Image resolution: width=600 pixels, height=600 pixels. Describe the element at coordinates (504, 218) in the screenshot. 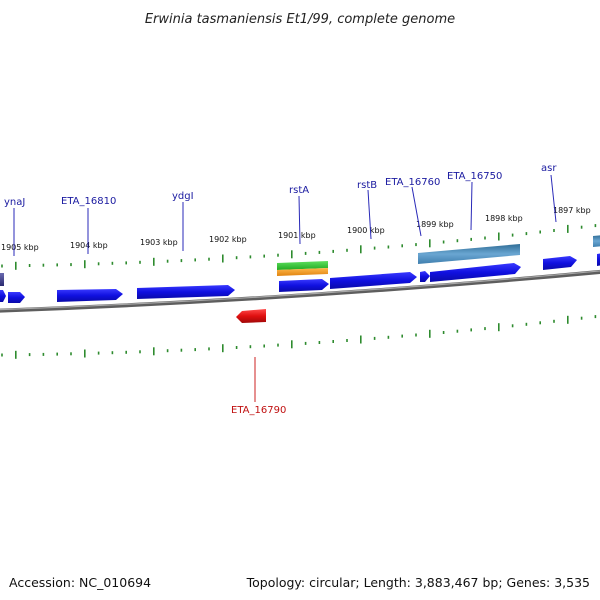

I see `scale-label: 1898 kbp` at that location.